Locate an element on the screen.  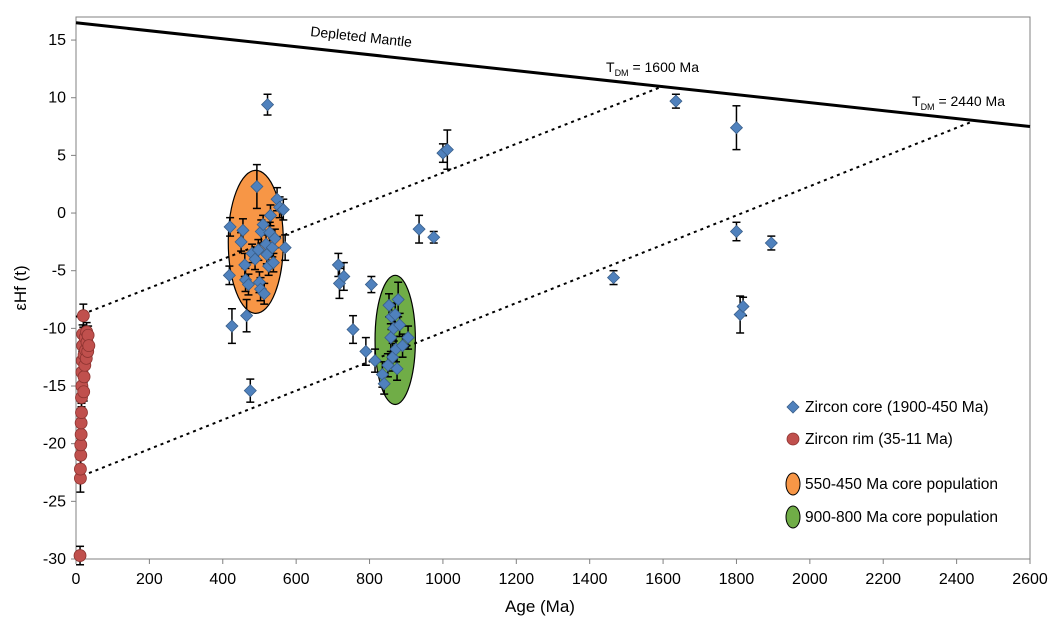
x-tick-label: 400 is located at coordinates (222, 579).